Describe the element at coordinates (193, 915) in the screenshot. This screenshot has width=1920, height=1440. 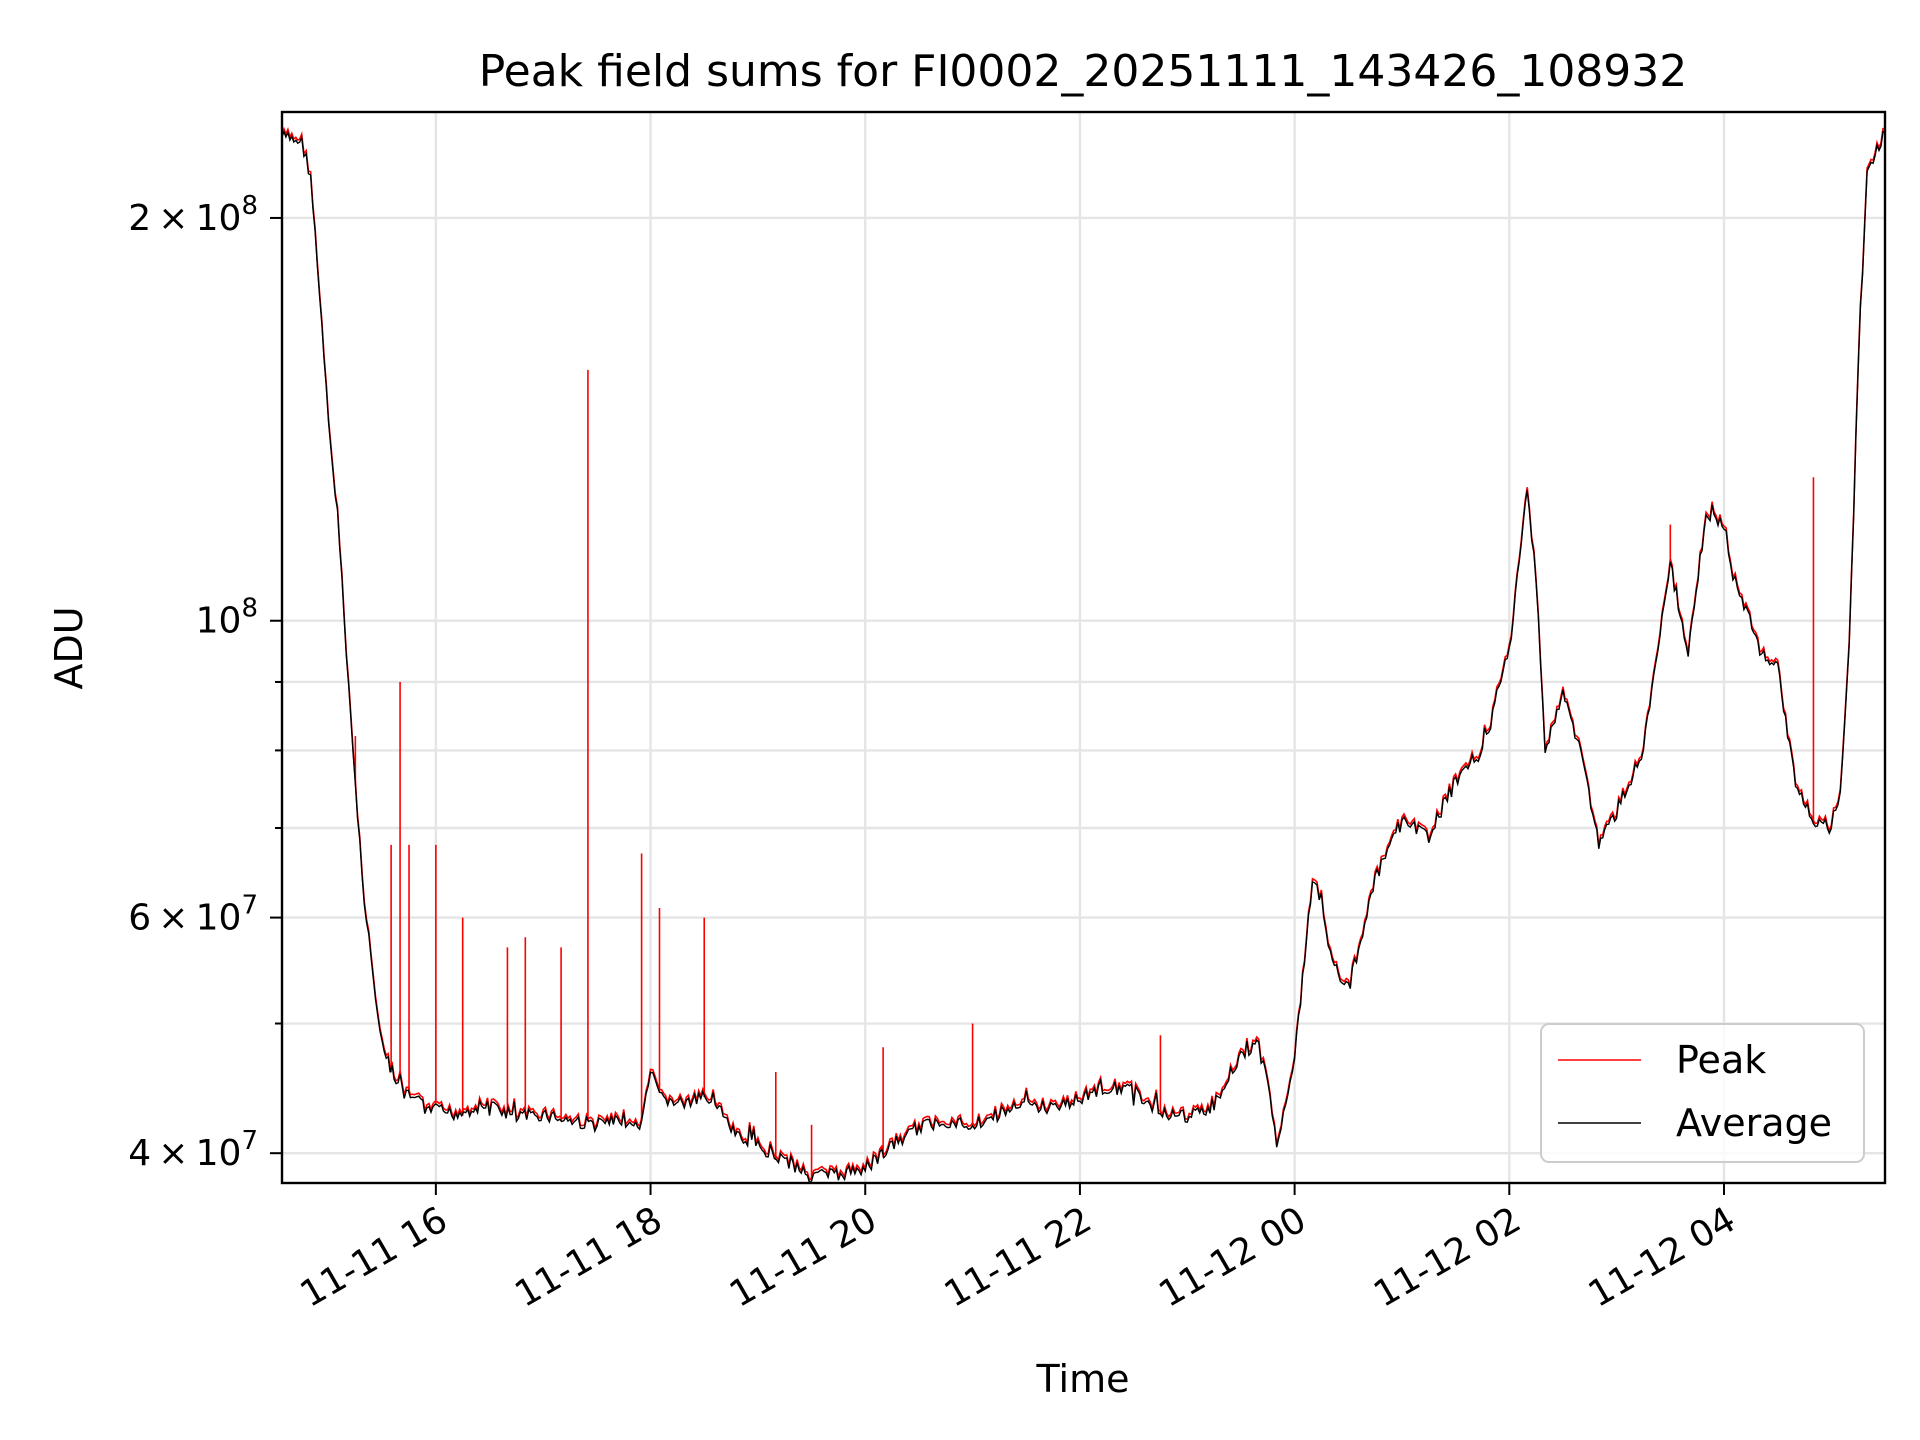
I see `y-tick-label: 6 × 107` at that location.